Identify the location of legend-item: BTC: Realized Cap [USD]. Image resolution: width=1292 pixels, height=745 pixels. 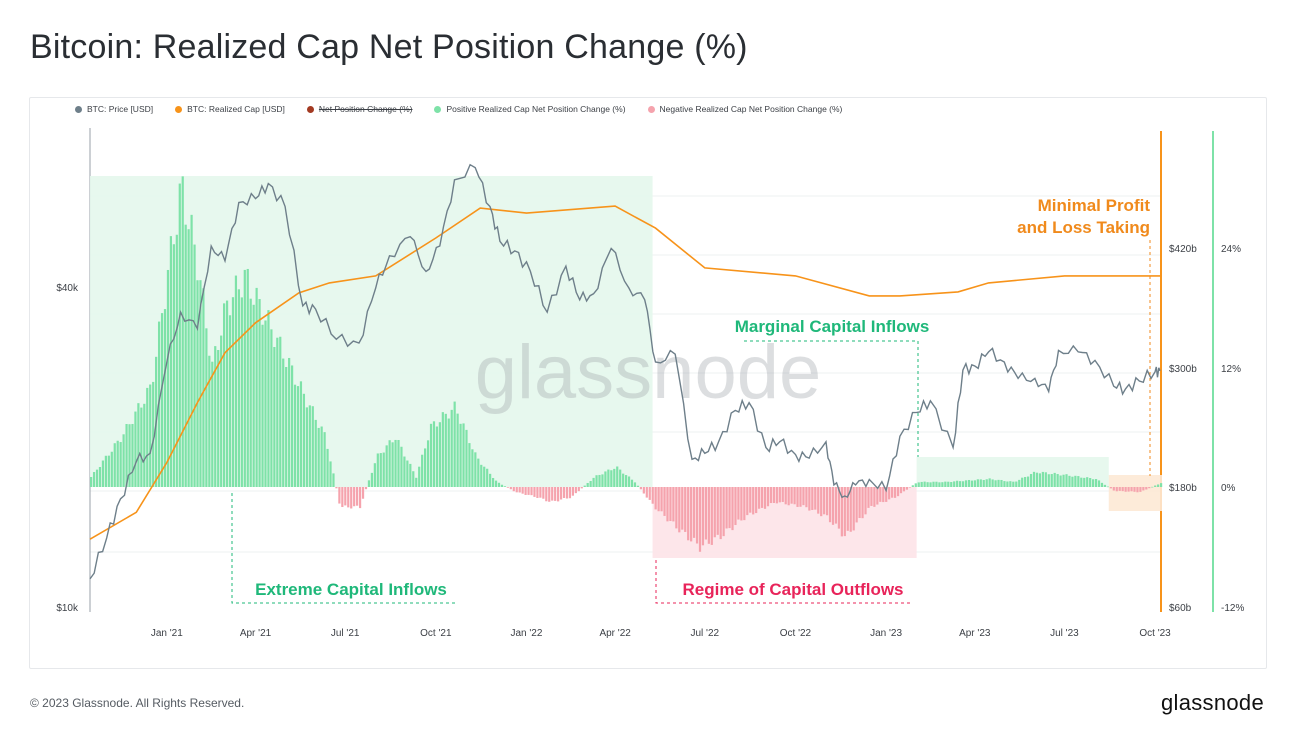
(230, 109).